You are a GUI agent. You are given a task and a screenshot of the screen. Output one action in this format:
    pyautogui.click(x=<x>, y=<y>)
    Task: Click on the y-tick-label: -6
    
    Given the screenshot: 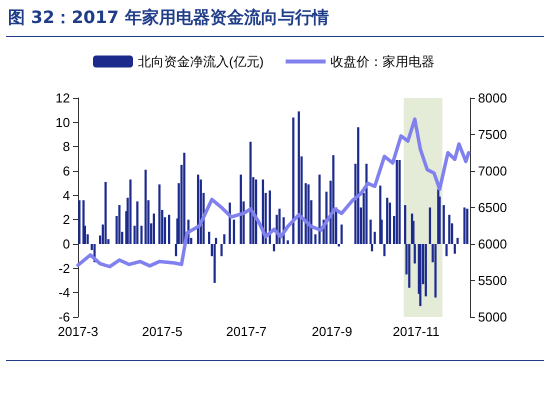 What is the action you would take?
    pyautogui.click(x=64, y=317)
    